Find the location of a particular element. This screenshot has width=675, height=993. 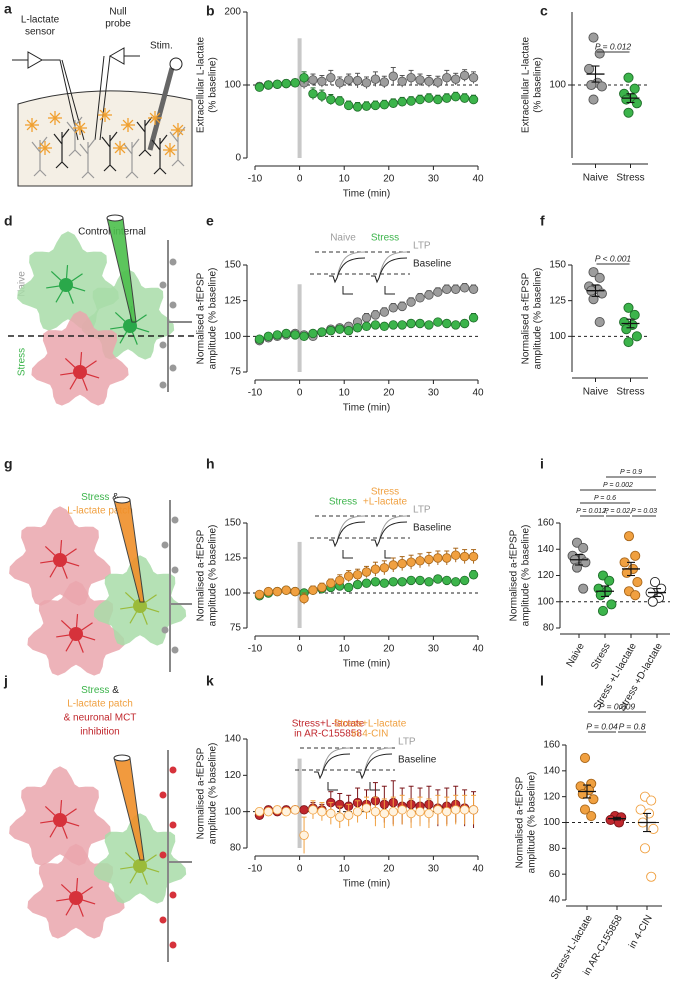

p-value: P = 0.009 is located at coordinates (617, 706).